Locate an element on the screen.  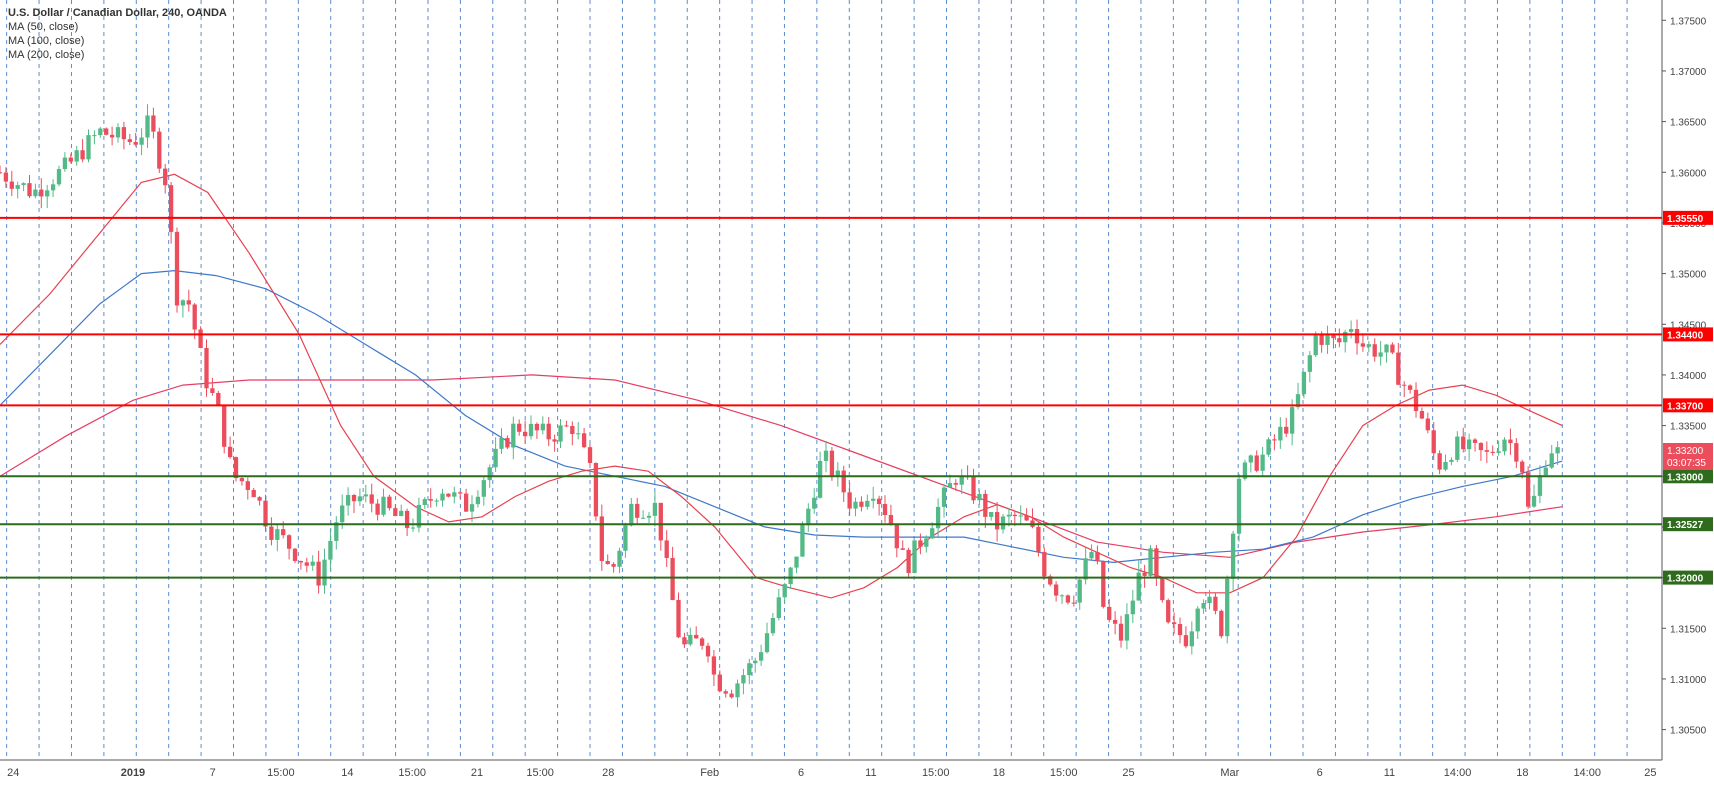
level-badge-label: 1.33700 is located at coordinates (1685, 406).